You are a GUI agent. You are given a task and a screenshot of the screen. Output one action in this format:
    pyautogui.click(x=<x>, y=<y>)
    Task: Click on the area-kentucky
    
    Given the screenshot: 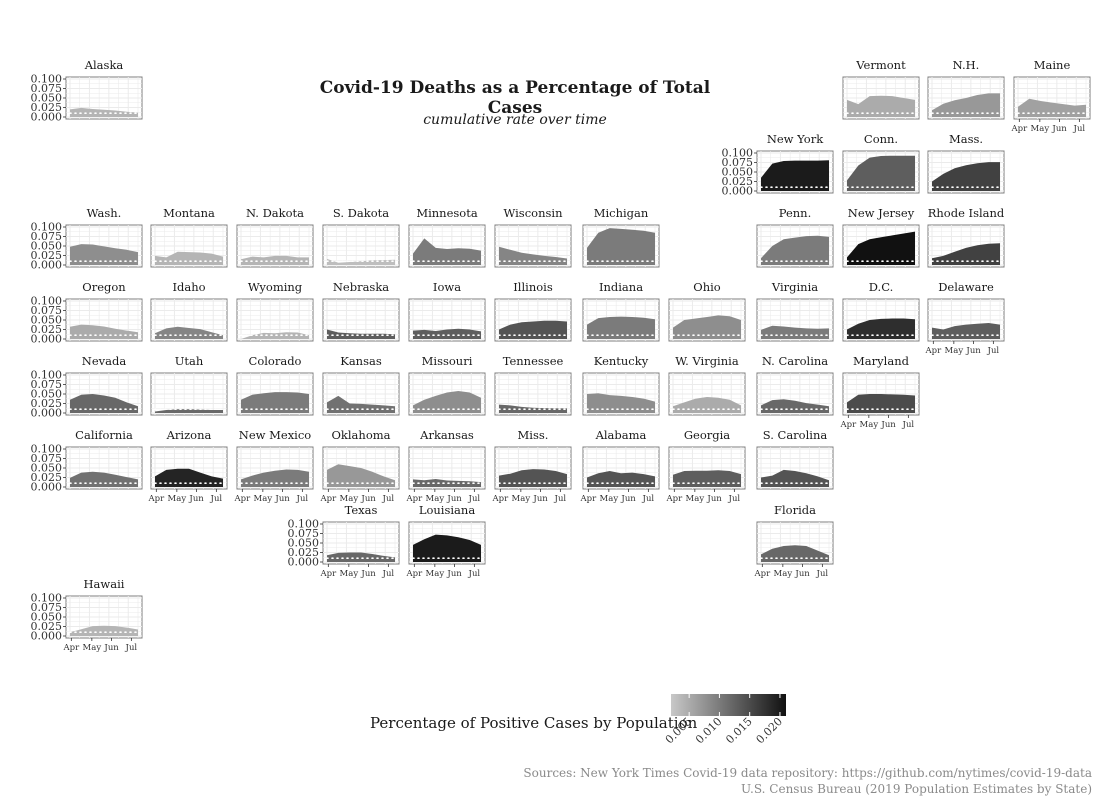 What is the action you would take?
    pyautogui.click(x=621, y=403)
    